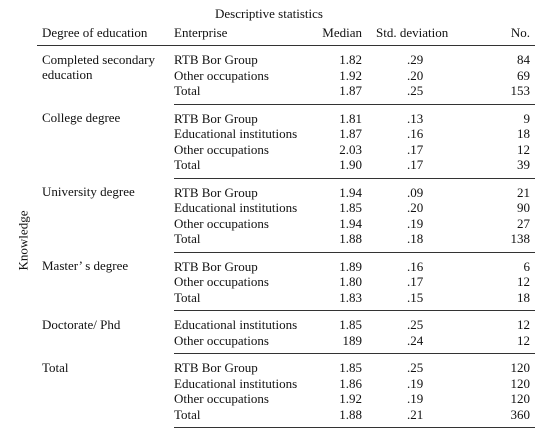  Describe the element at coordinates (286, 399) in the screenshot. I see `table-row: Other occupations 1.92 .19 120` at that location.